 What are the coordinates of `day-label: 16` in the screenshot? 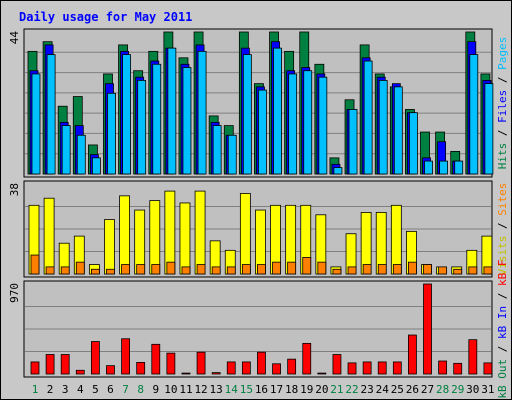 It's located at (261, 389).